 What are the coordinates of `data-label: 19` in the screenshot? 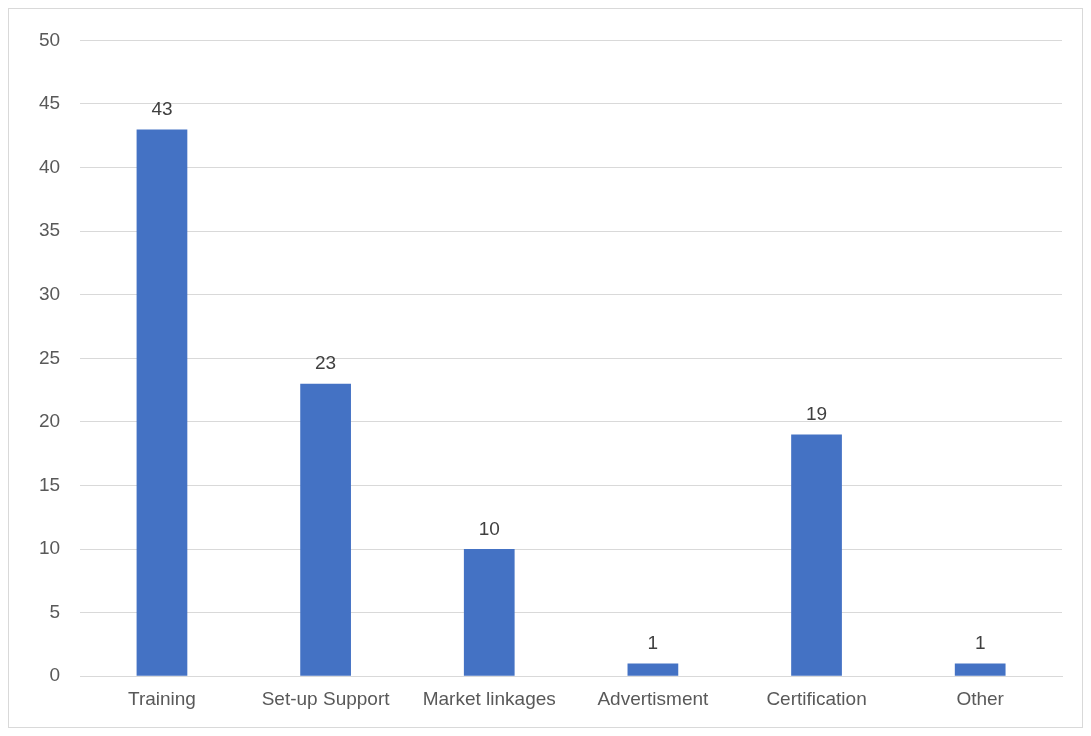 It's located at (816, 414).